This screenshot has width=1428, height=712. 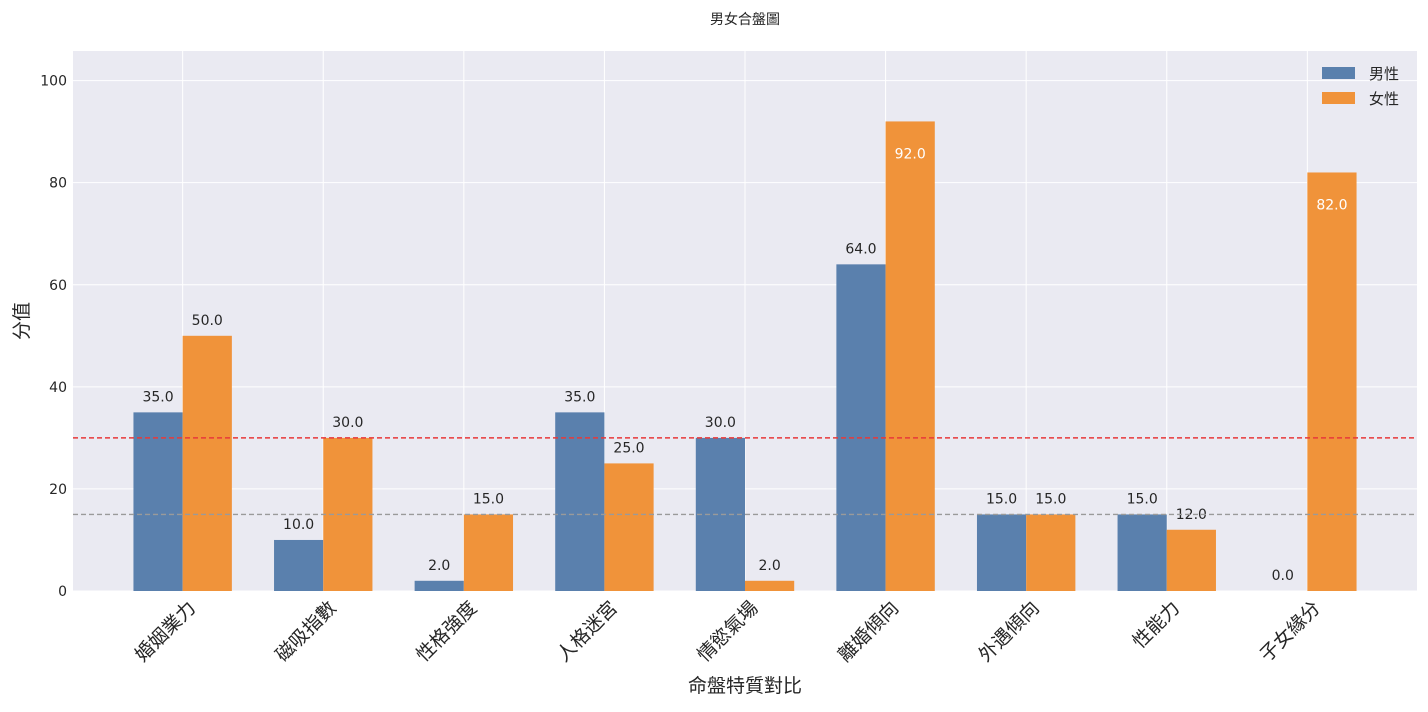 What do you see at coordinates (745, 19) in the screenshot?
I see `chart-title: 男女合盤圖` at bounding box center [745, 19].